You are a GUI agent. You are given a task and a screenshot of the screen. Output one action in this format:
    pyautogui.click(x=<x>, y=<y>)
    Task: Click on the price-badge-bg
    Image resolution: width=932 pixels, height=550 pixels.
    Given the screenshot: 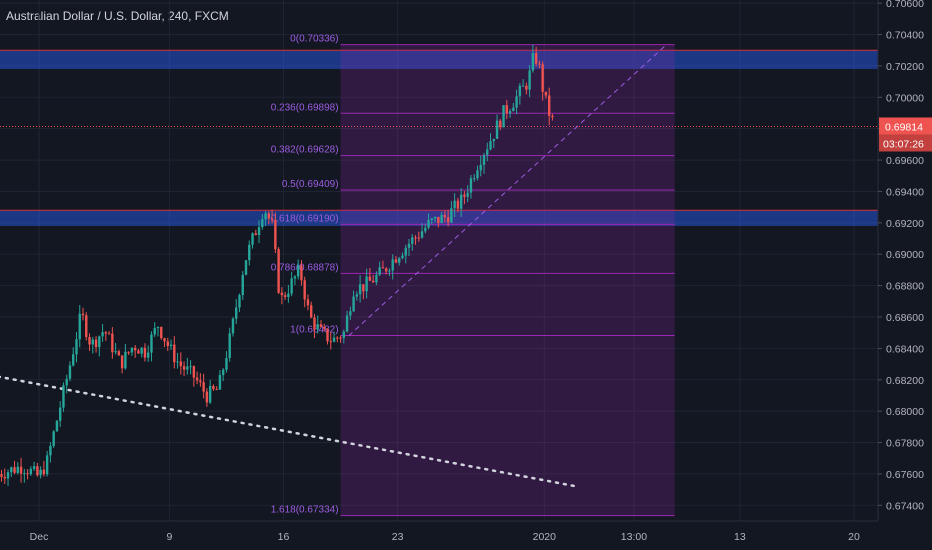 What is the action you would take?
    pyautogui.click(x=905, y=126)
    